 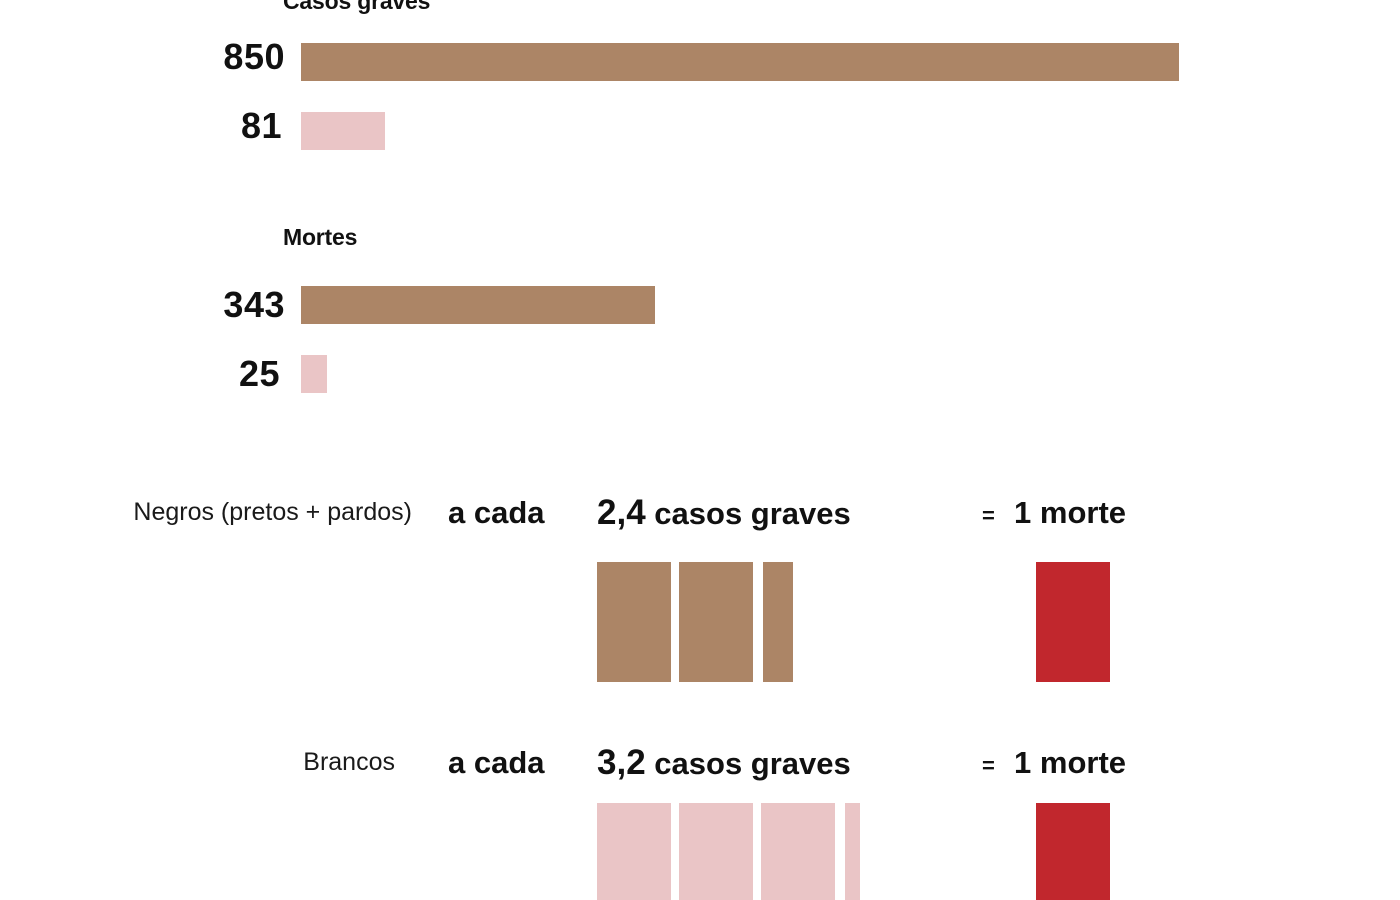 What do you see at coordinates (740, 62) in the screenshot?
I see `bar-casos-negros` at bounding box center [740, 62].